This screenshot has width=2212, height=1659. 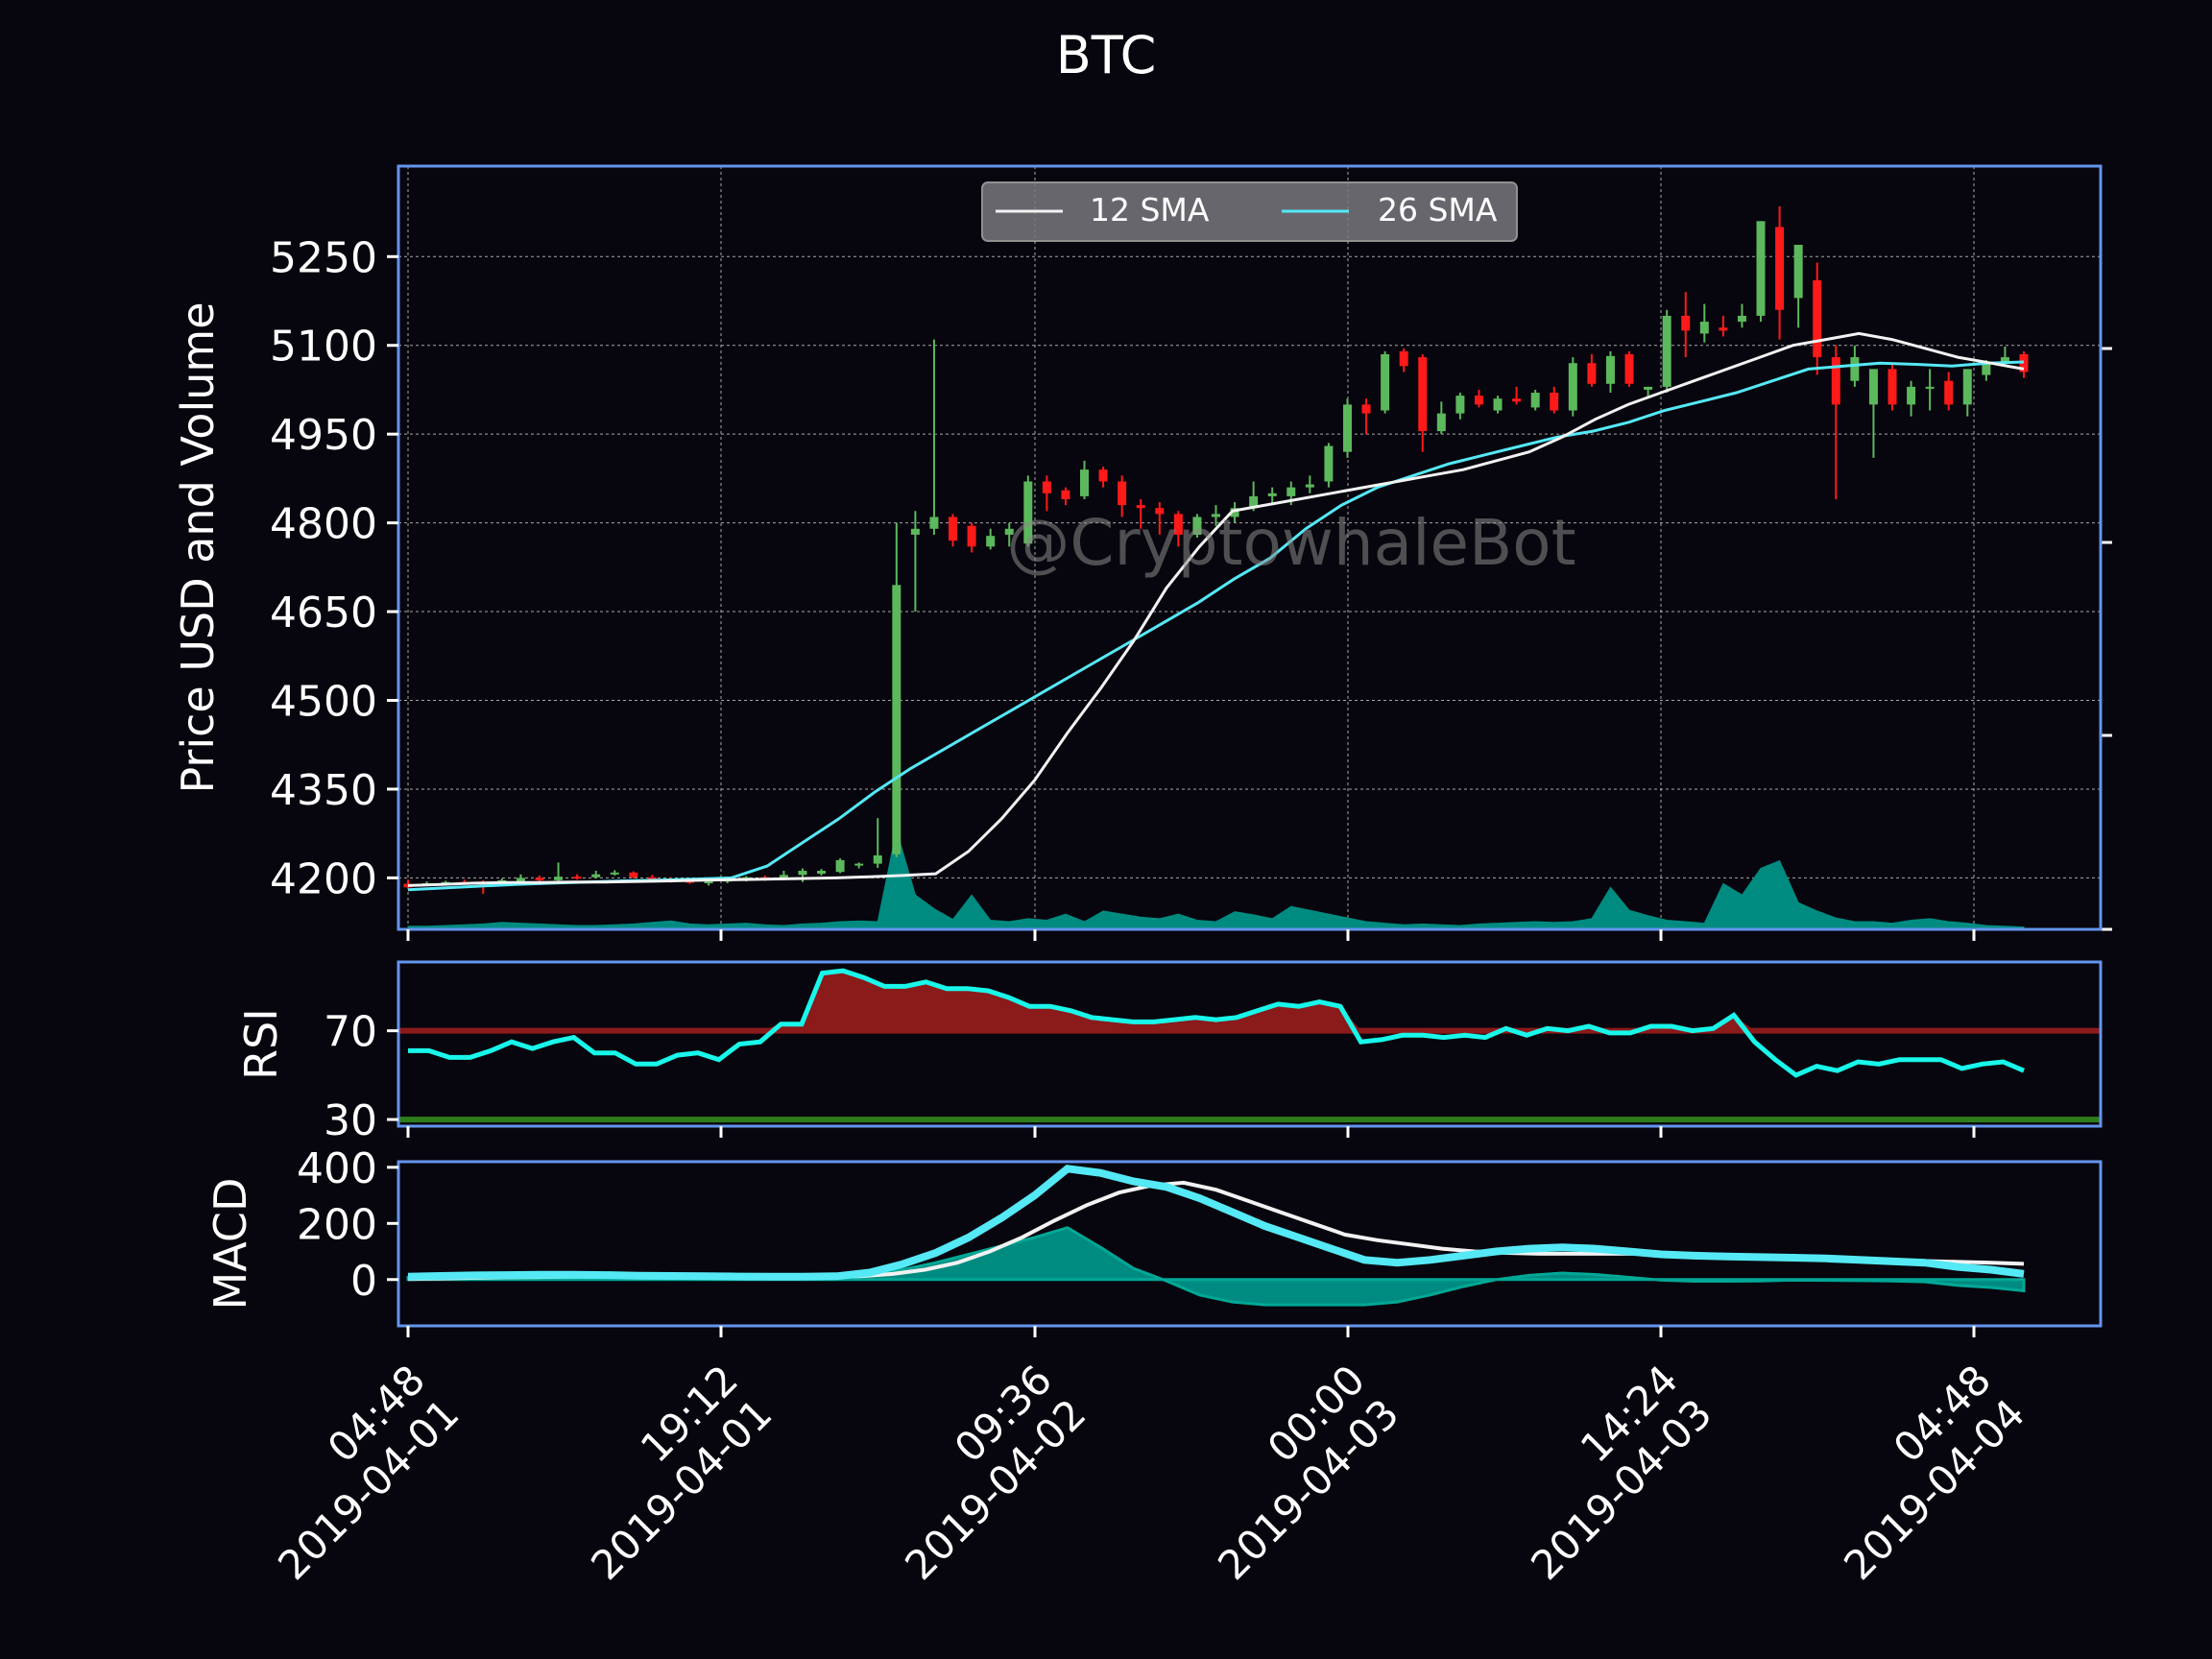 I want to click on price-ylabel: Price USD and Volume, so click(x=198, y=548).